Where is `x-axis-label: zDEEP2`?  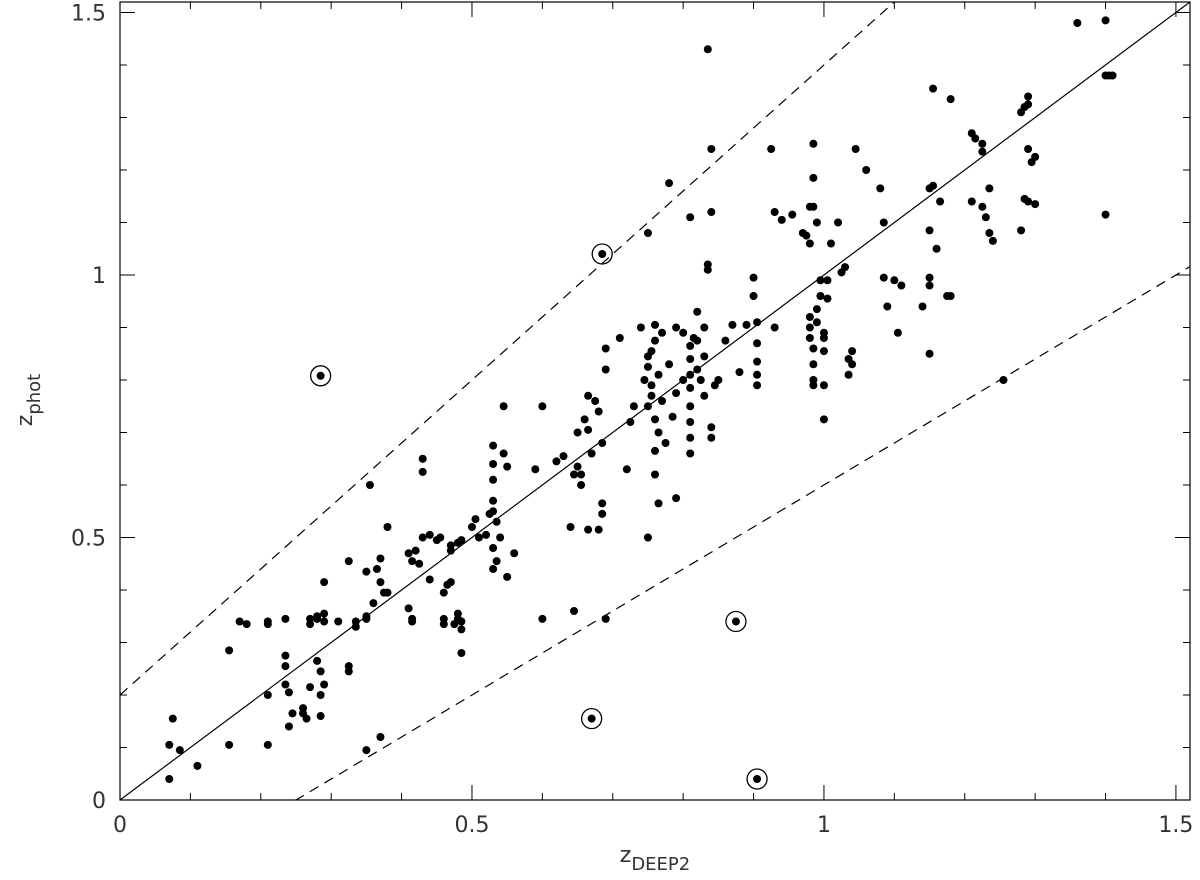
x-axis-label: zDEEP2 is located at coordinates (655, 859).